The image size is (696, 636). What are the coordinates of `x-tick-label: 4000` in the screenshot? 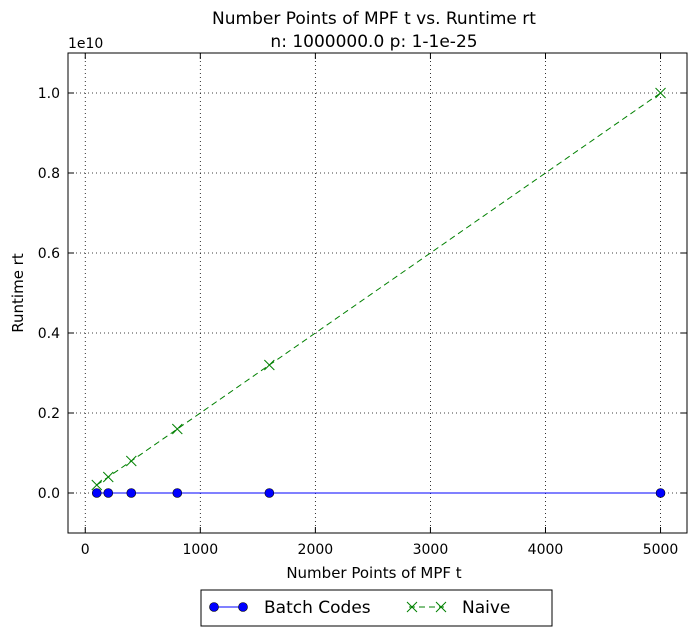 It's located at (546, 550).